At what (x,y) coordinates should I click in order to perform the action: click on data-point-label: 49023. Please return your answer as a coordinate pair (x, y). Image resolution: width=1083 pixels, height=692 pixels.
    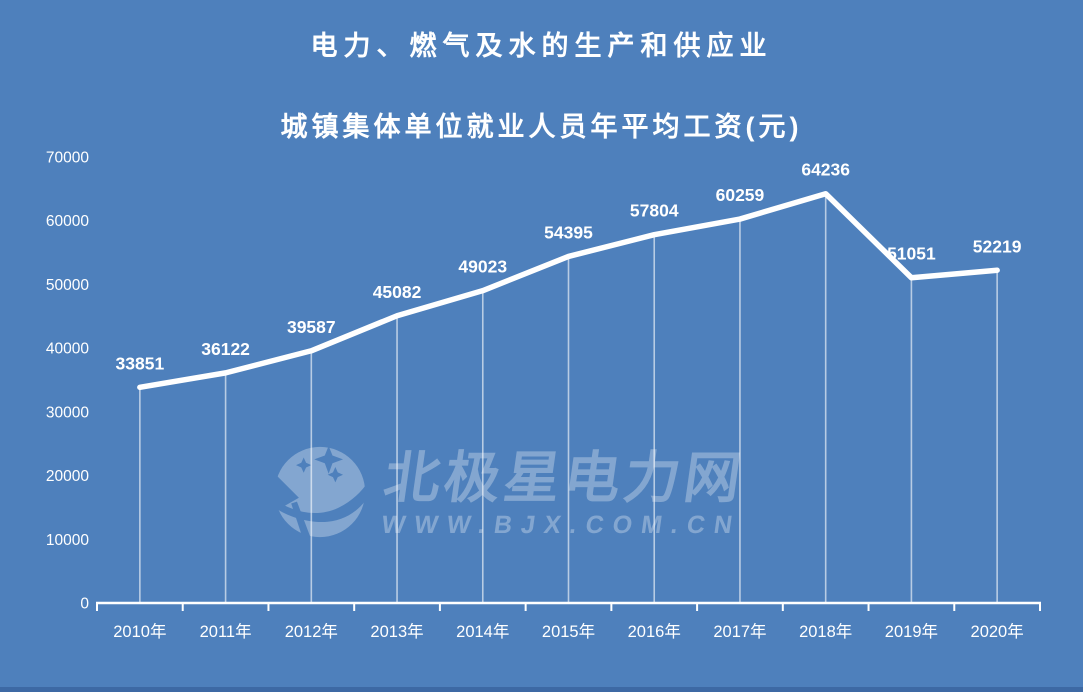
    Looking at the image, I should click on (482, 267).